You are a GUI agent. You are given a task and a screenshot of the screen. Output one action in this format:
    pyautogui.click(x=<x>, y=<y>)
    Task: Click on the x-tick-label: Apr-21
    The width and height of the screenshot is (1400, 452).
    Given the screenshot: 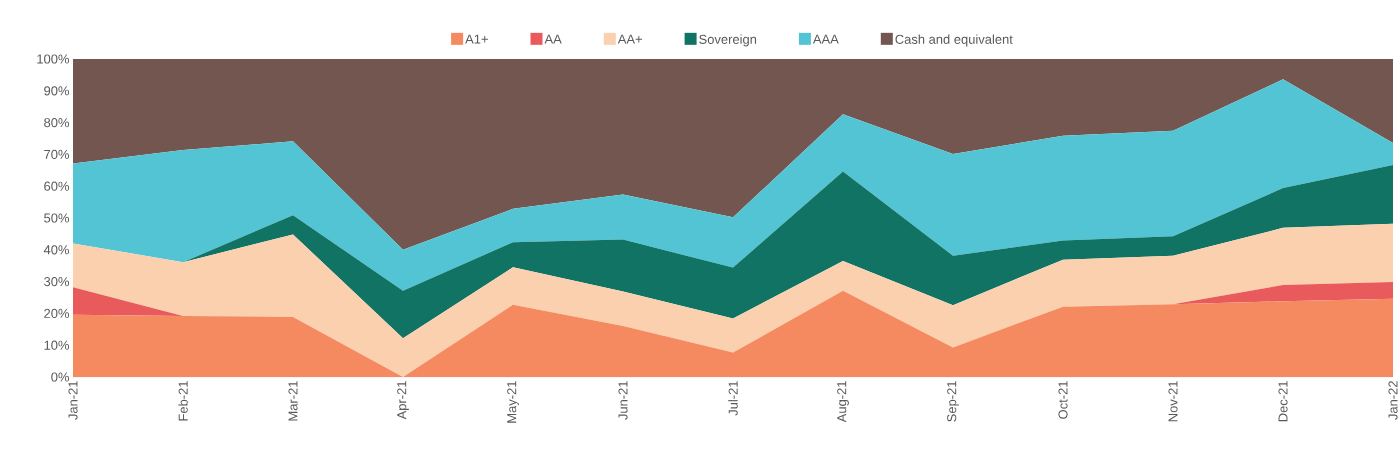 What is the action you would take?
    pyautogui.click(x=403, y=400)
    